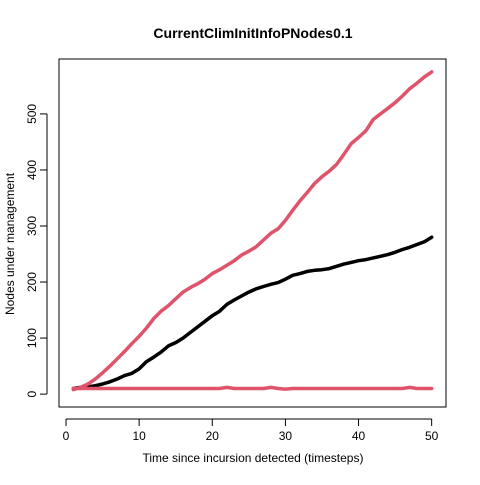  Describe the element at coordinates (251, 430) in the screenshot. I see `x-axis: 0 10 20 30 40 50` at that location.